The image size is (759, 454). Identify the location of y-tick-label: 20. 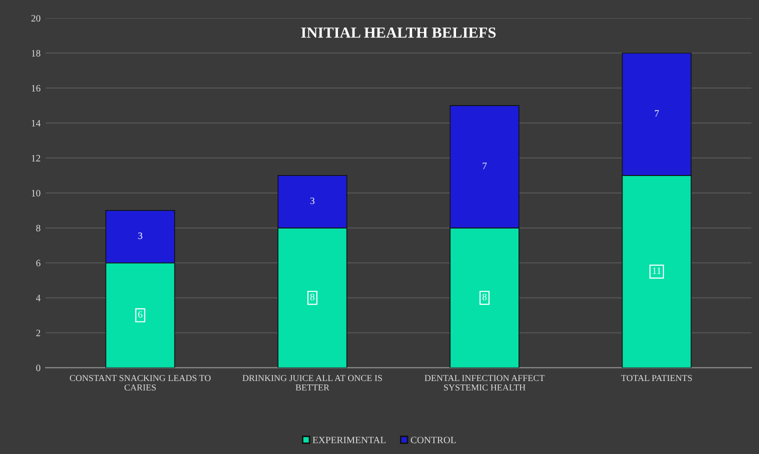
(35, 18).